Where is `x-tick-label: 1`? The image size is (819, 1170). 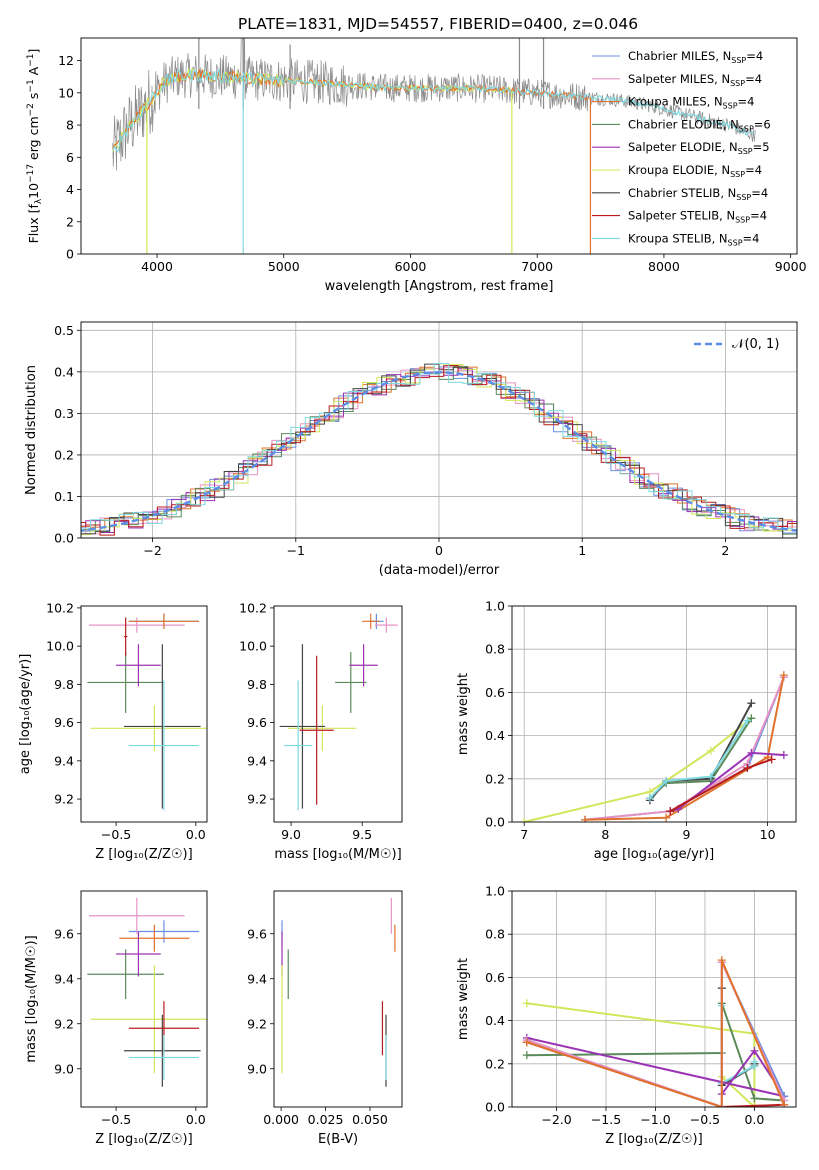 x-tick-label: 1 is located at coordinates (582, 550).